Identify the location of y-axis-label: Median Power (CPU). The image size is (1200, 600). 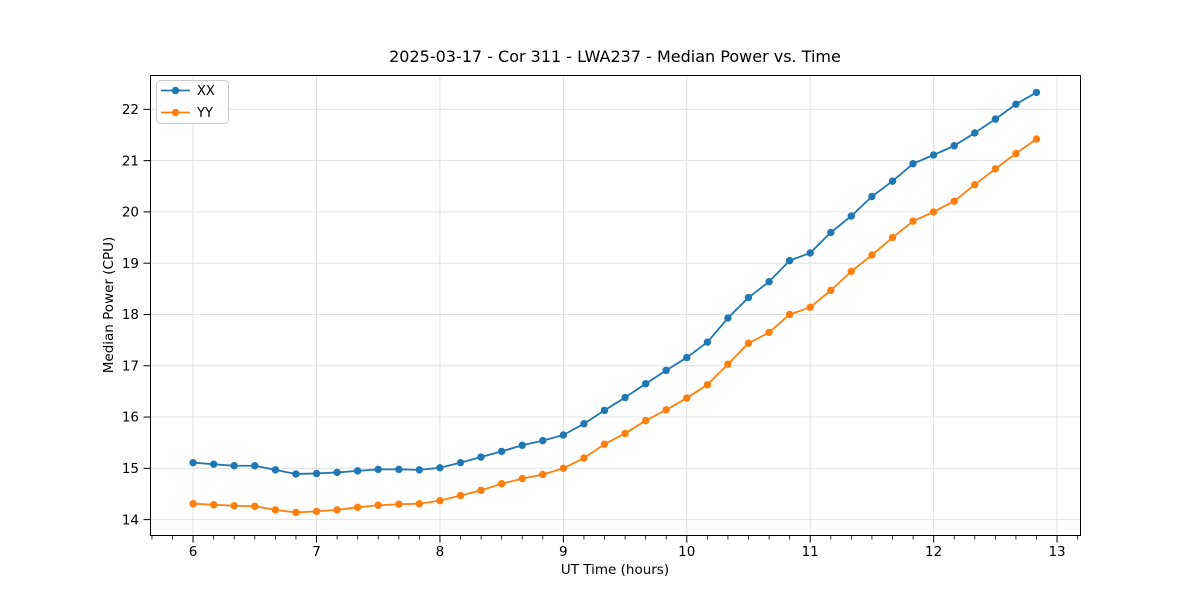
(109, 305).